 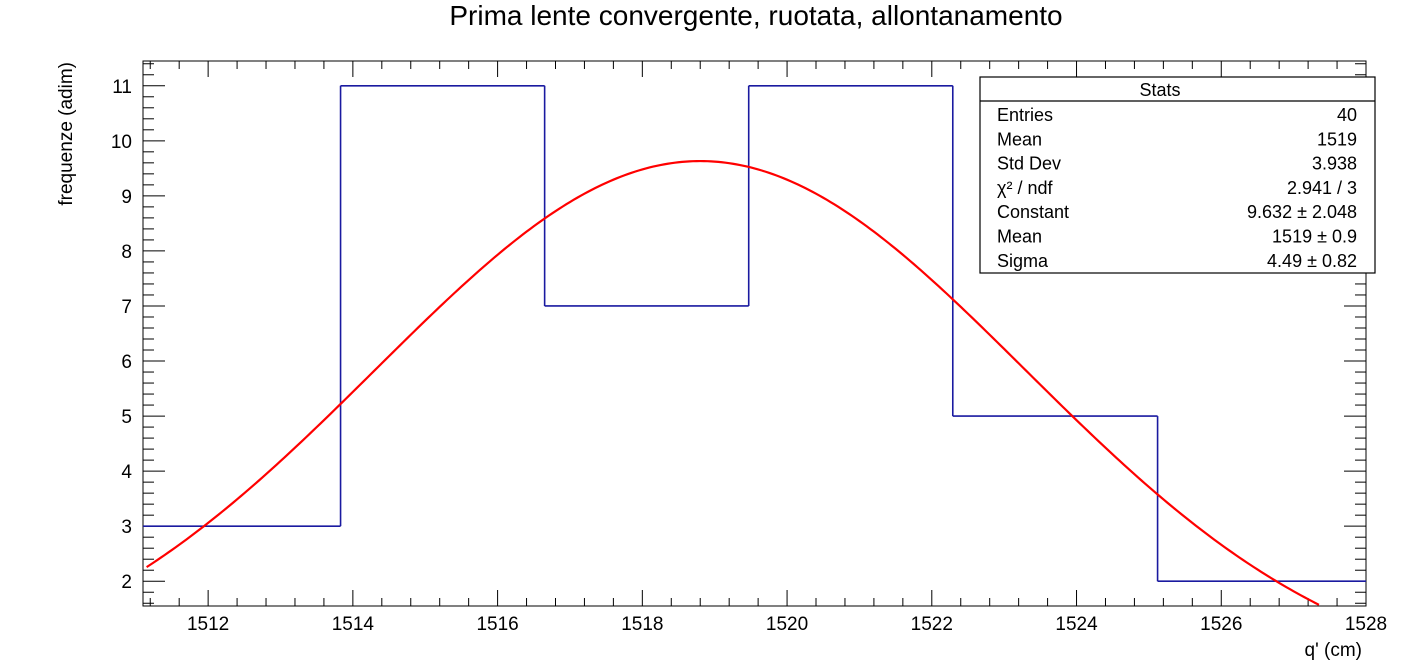 What do you see at coordinates (642, 624) in the screenshot?
I see `x-tick-label: 1518` at bounding box center [642, 624].